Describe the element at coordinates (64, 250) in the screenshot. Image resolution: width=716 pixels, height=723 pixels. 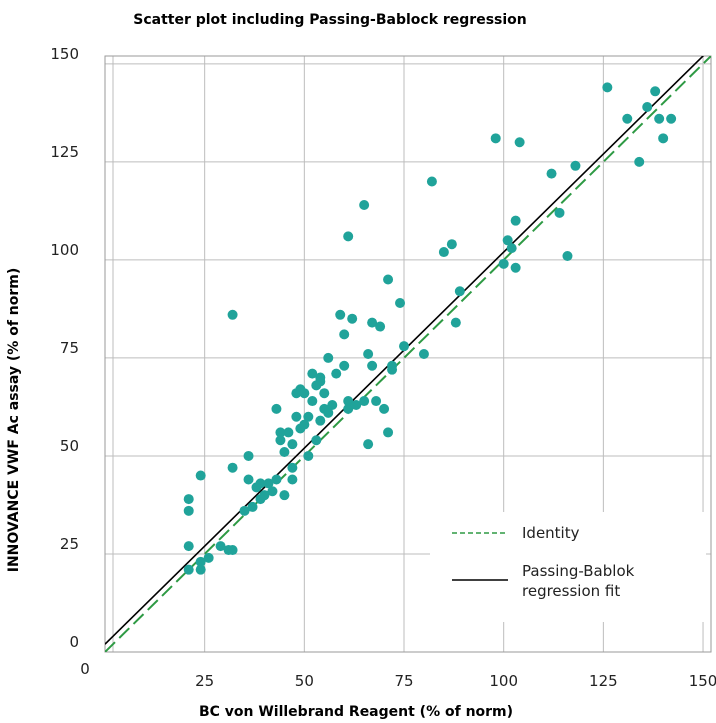
I see `y-tick-label: 100` at that location.